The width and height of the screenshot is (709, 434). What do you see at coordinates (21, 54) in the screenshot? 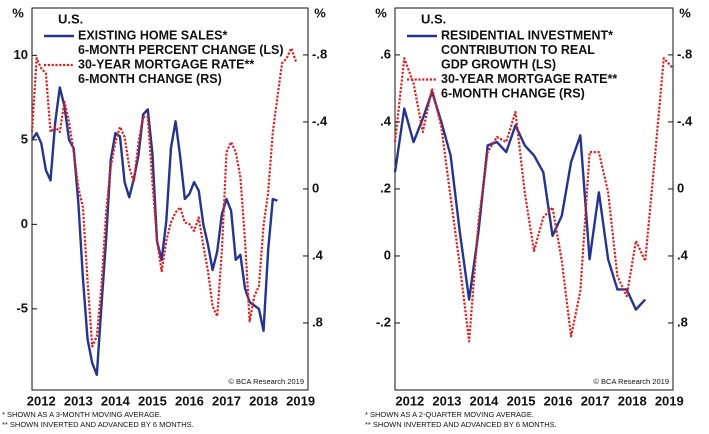
I see `y-tick-label: 10` at bounding box center [21, 54].